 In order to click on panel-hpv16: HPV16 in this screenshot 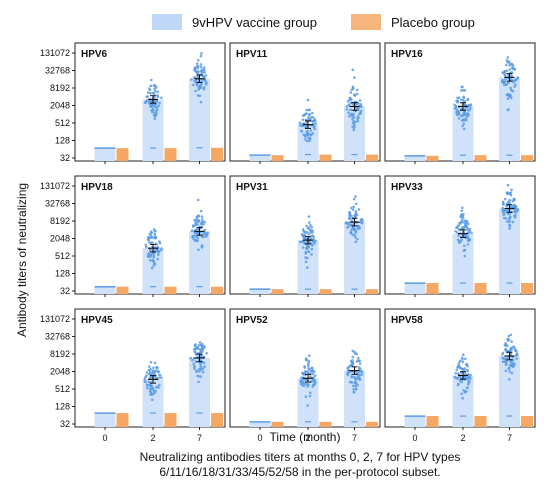, I will do `click(460, 103)`.